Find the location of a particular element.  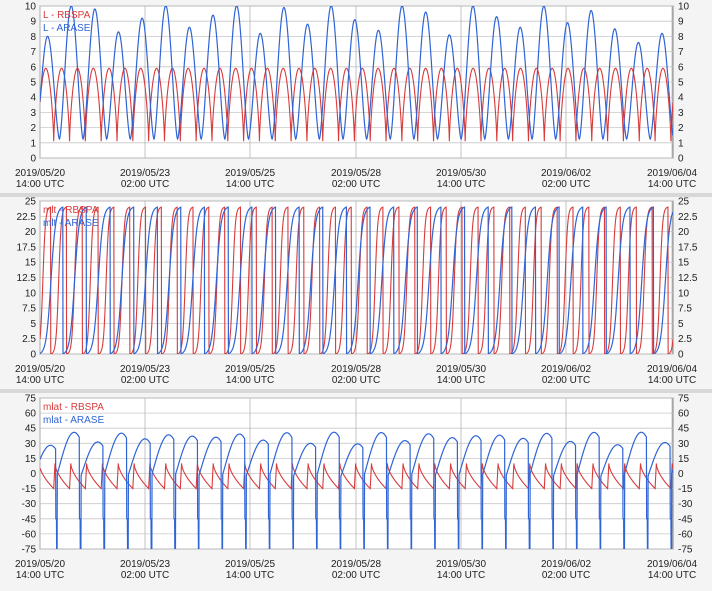

y-tick-label-left: 1 is located at coordinates (33, 143).